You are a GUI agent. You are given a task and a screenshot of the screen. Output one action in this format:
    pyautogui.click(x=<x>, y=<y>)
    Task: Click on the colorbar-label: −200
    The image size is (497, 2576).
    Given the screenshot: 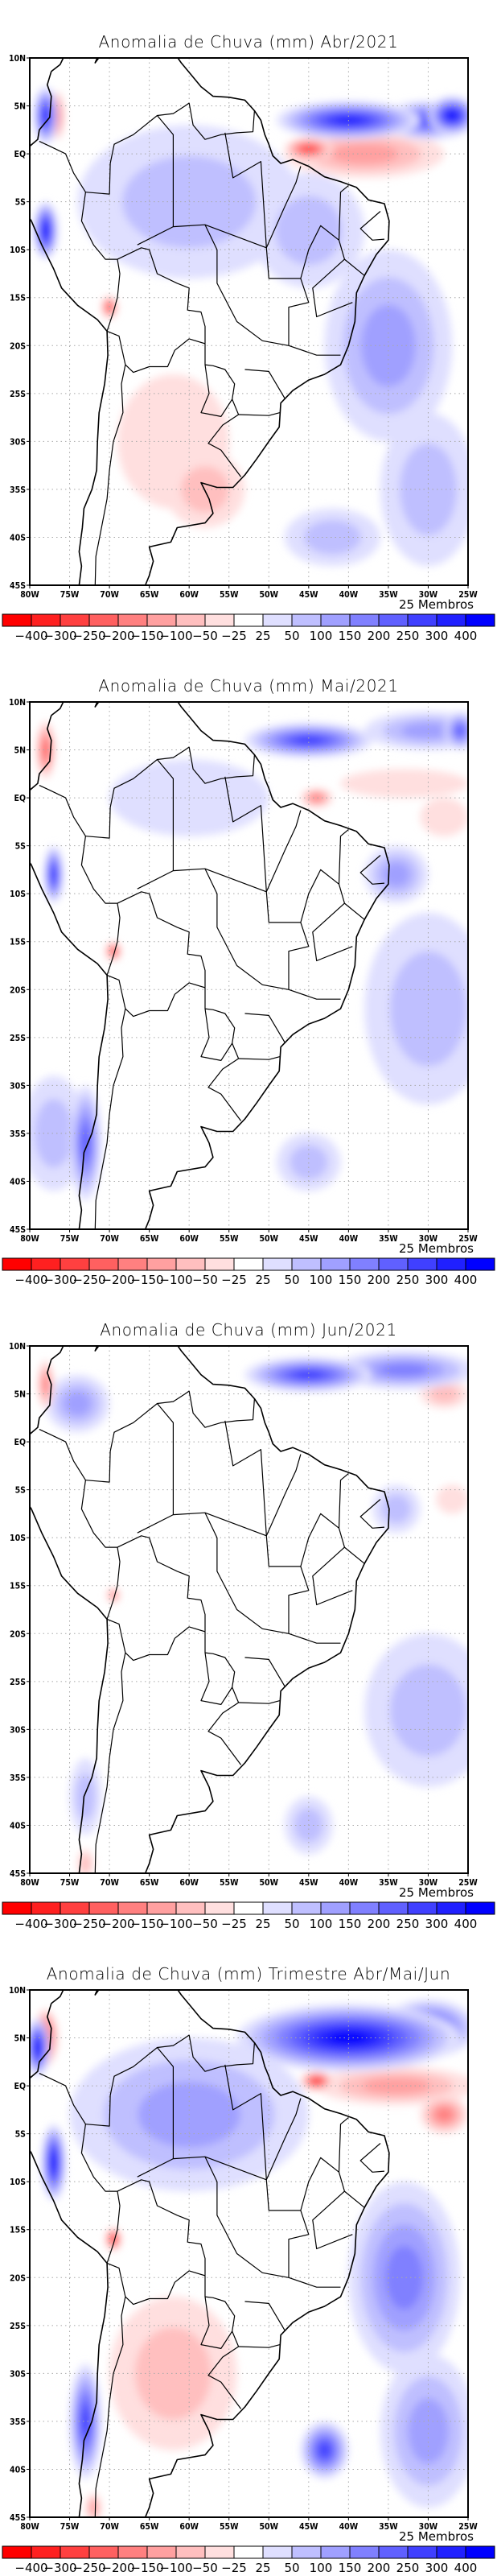 What is the action you would take?
    pyautogui.click(x=117, y=1924)
    